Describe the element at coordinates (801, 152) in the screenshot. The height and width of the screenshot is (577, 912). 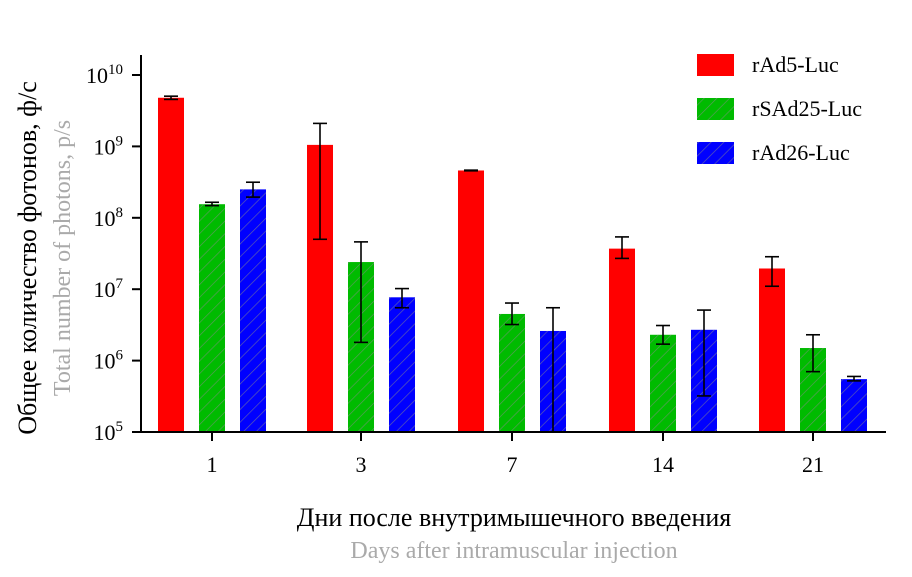
I see `legend-label: rAd26-Luc` at that location.